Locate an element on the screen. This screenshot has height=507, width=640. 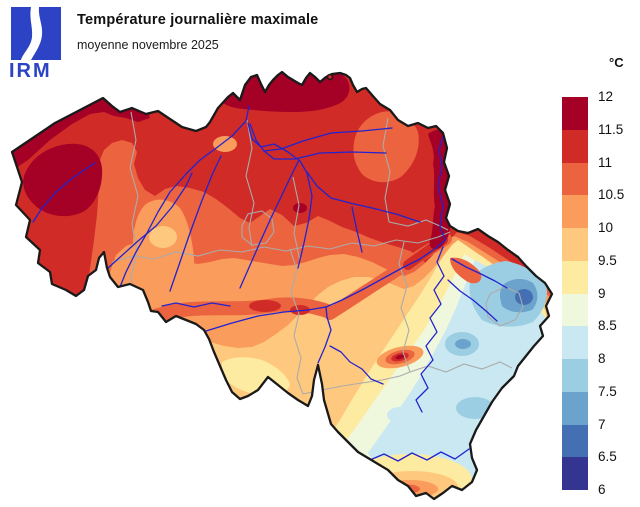
river-yser is located at coordinates (64, 192).